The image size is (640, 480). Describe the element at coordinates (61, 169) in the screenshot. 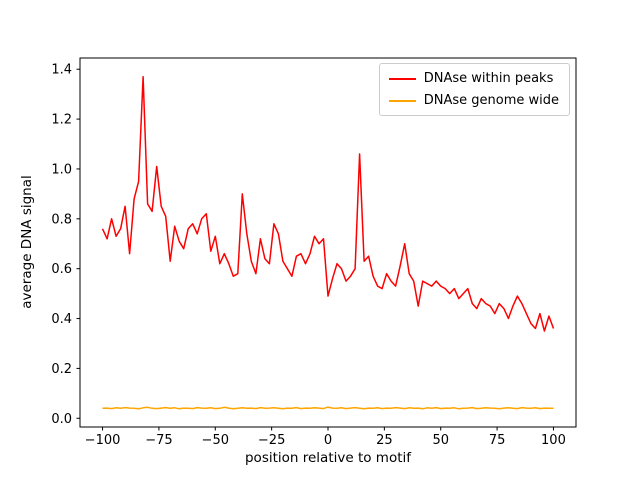

I see `svg-text: 1.0` at that location.